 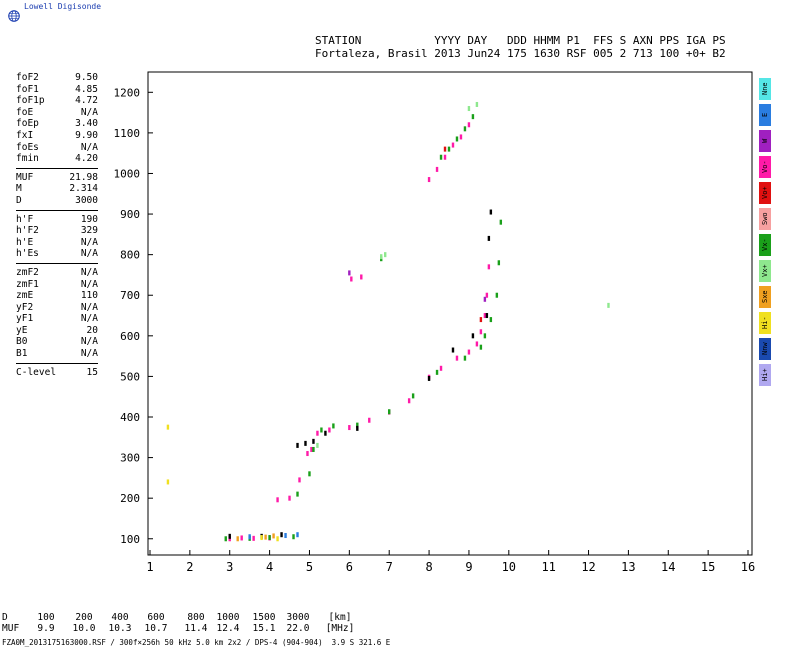 What do you see at coordinates (92, 372) in the screenshot?
I see `param-value: 15` at bounding box center [92, 372].